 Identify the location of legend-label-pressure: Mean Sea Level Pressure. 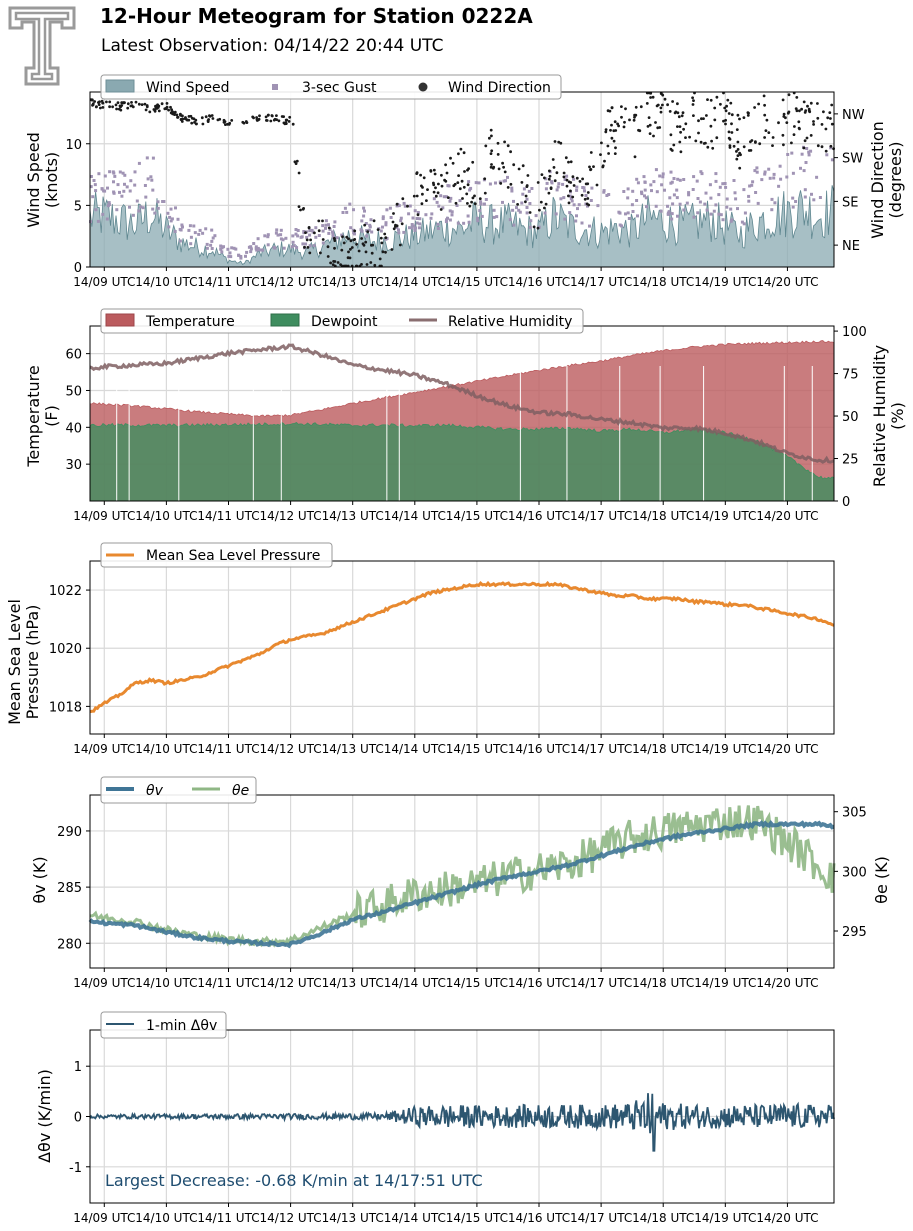
(233, 556).